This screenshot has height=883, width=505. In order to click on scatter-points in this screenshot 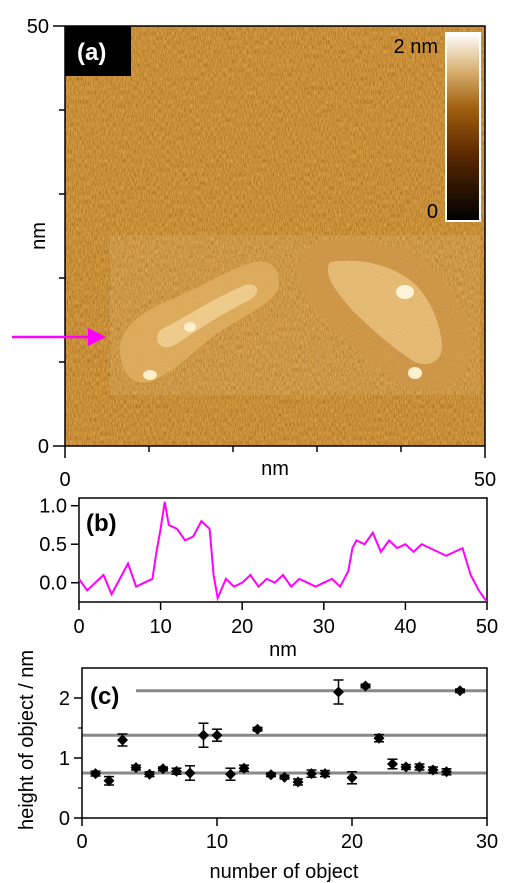, I will do `click(278, 733)`.